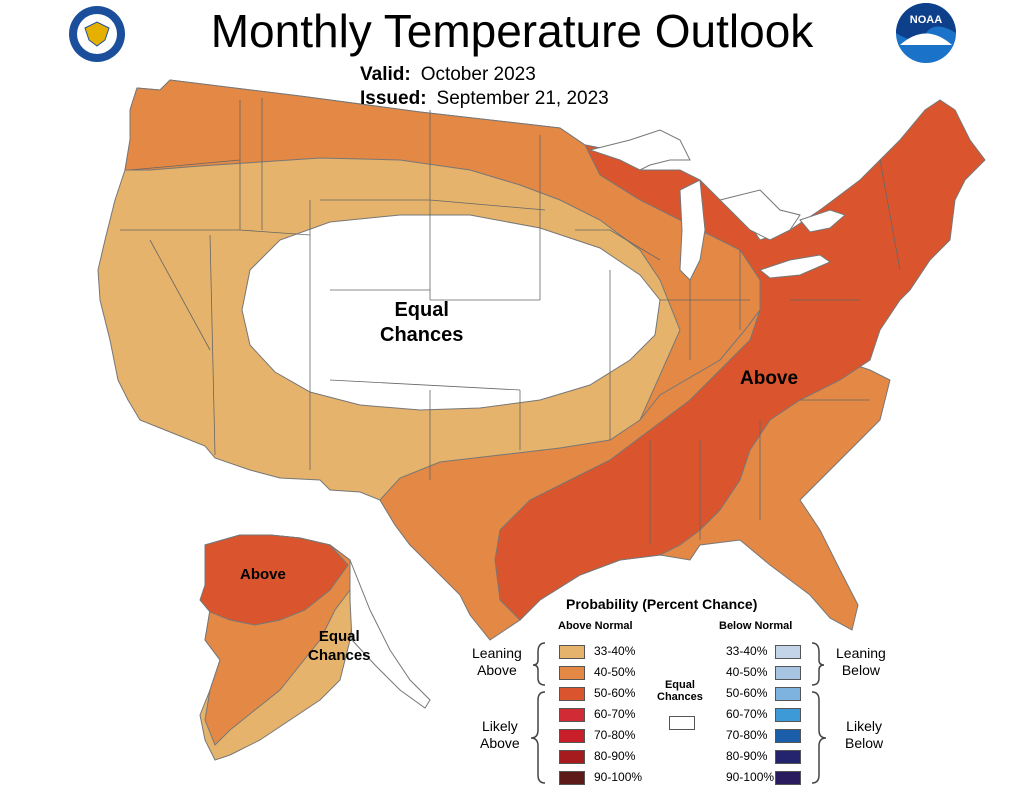 The image size is (1024, 792). What do you see at coordinates (717, 205) in the screenshot?
I see `great-lakes` at bounding box center [717, 205].